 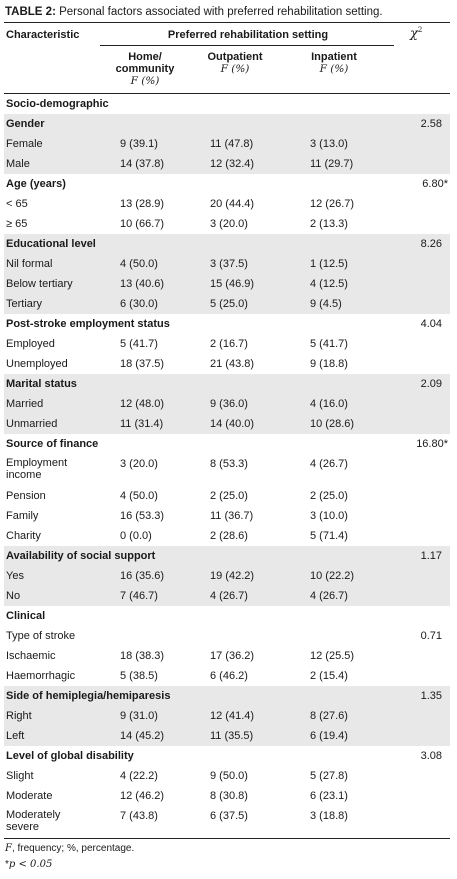 What do you see at coordinates (37, 364) in the screenshot?
I see `row-label: Unemployed` at bounding box center [37, 364].